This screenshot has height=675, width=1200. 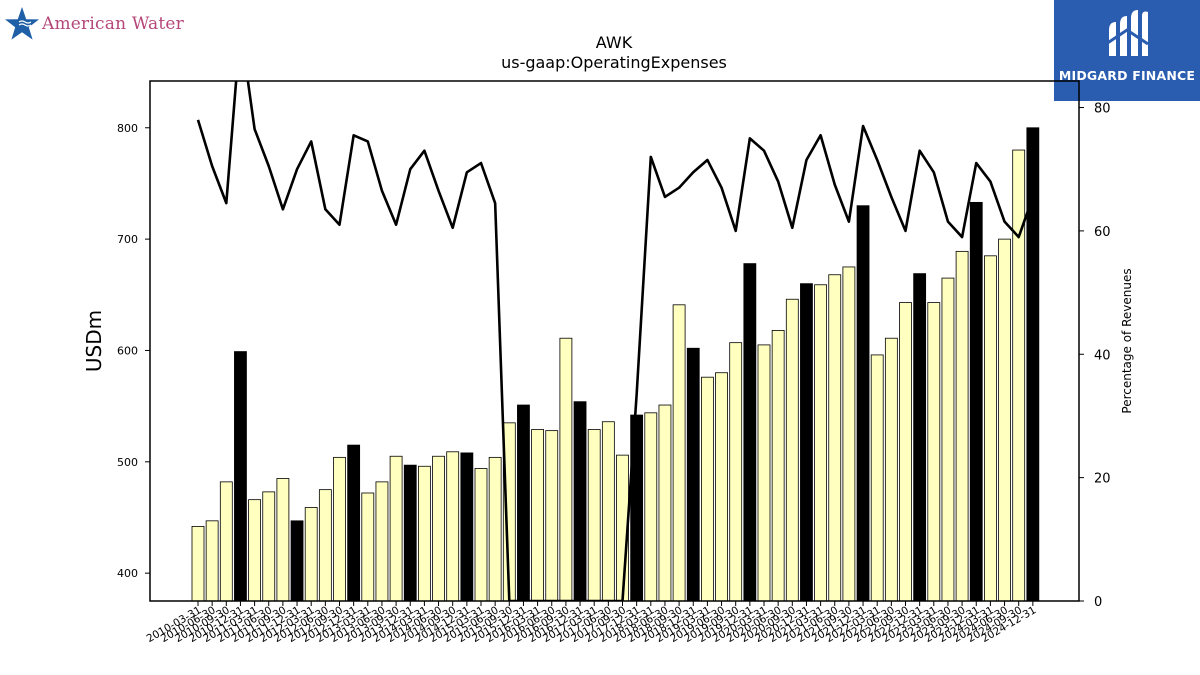 What do you see at coordinates (127, 239) in the screenshot?
I see `y-tick-label: 700` at bounding box center [127, 239].